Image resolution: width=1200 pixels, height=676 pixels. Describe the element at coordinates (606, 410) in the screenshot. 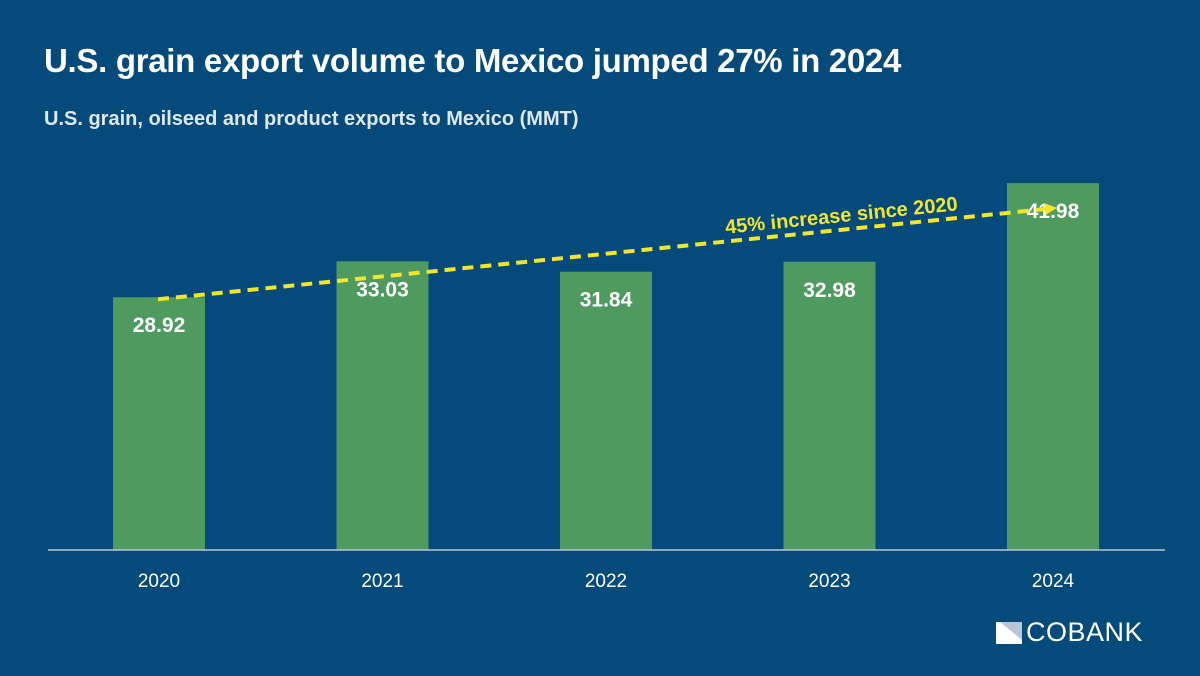

I see `bar-2022` at that location.